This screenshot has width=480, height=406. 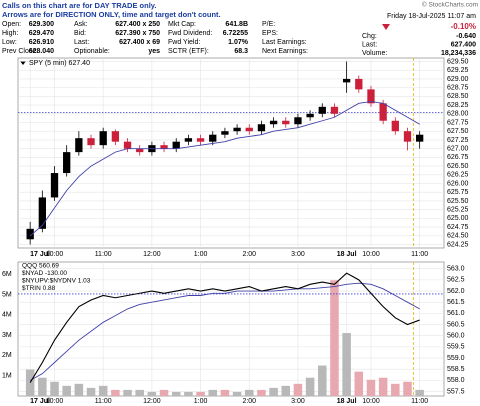 What do you see at coordinates (40, 266) in the screenshot?
I see `legend: QQQ 560.69` at bounding box center [40, 266].